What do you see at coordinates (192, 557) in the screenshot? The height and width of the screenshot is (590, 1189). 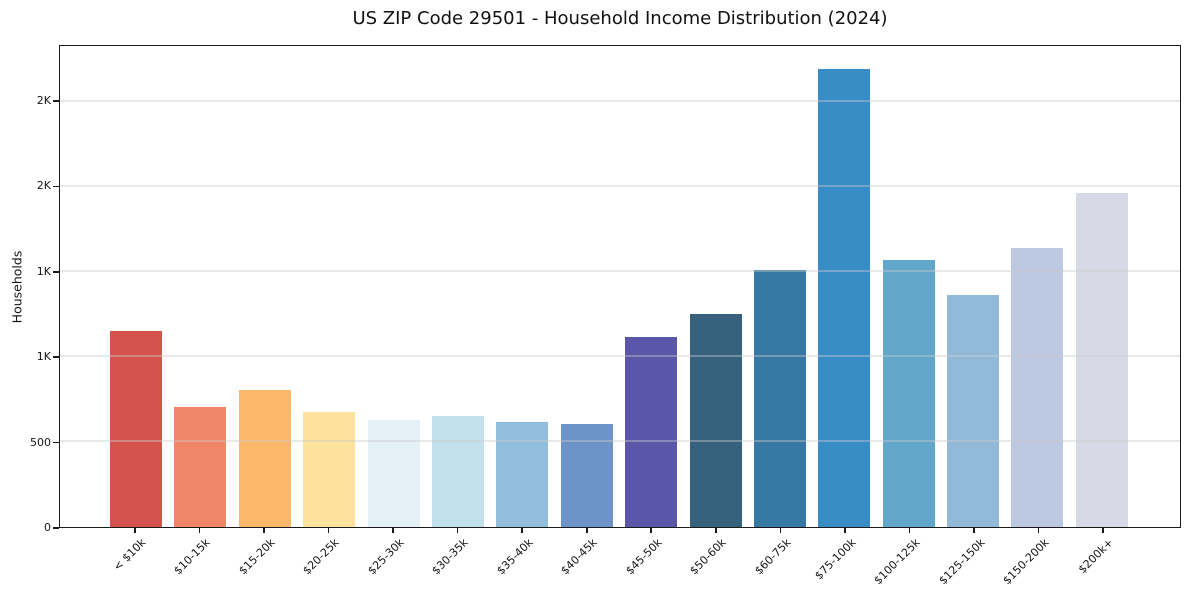 I see `x-tick-label: $10-15k` at bounding box center [192, 557].